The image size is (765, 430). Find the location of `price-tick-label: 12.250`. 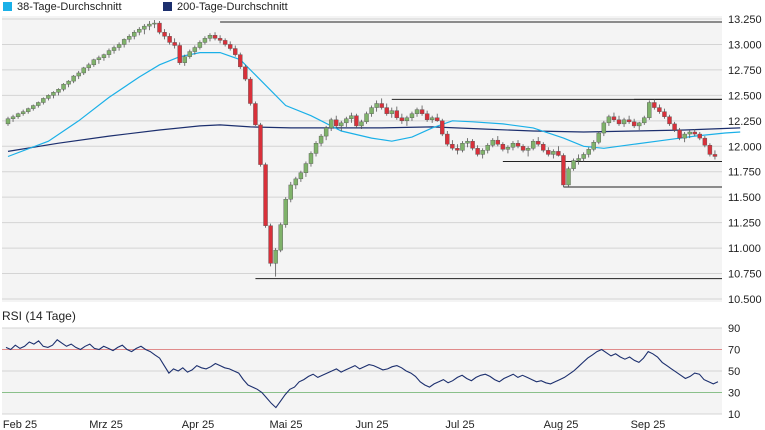

price-tick-label: 12.250 is located at coordinates (745, 122).